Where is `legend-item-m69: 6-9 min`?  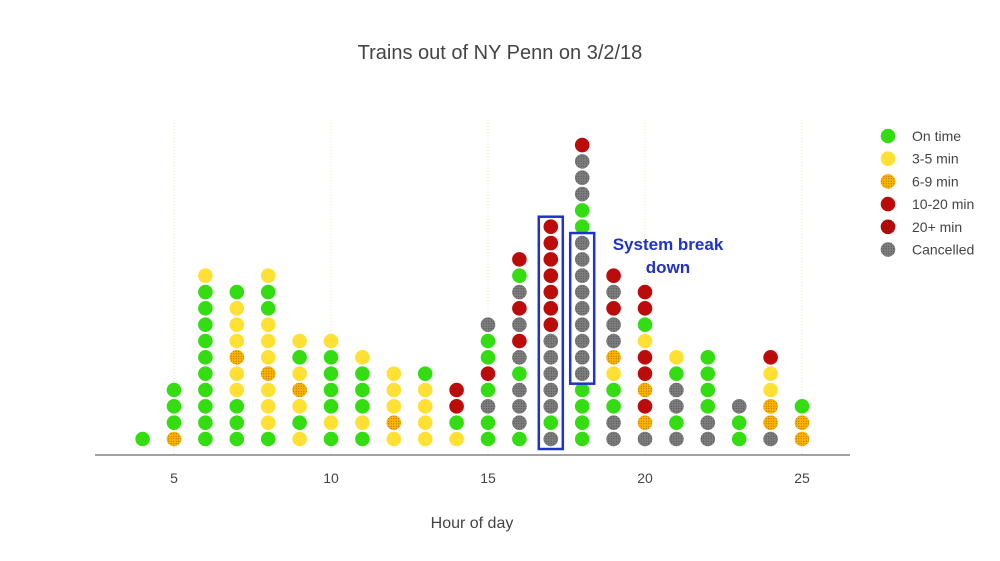
legend-item-m69: 6-9 min is located at coordinates (919, 181).